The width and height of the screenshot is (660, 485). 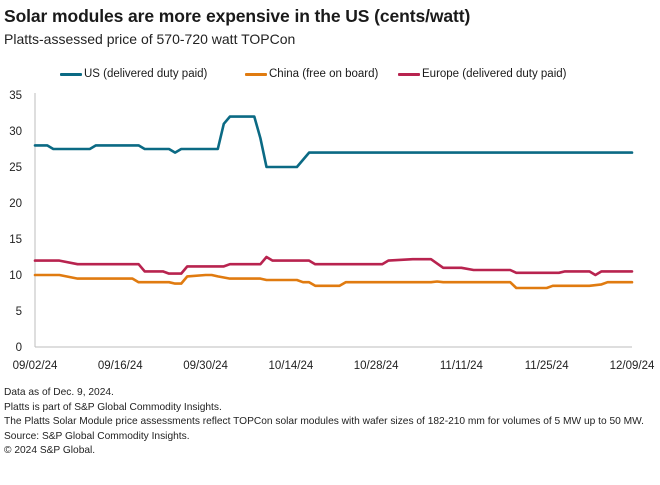 What do you see at coordinates (256, 74) in the screenshot?
I see `legend-swatch-china` at bounding box center [256, 74].